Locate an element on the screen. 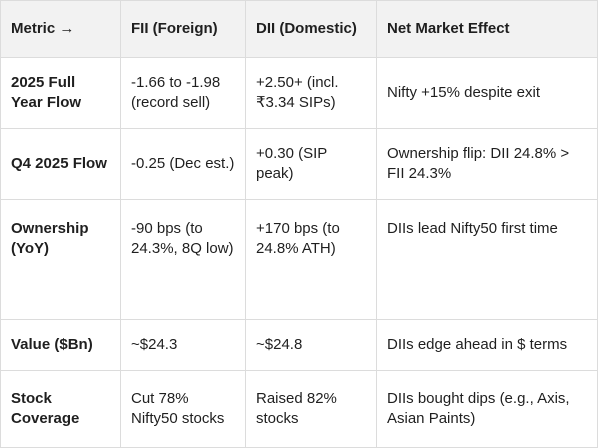 Image resolution: width=599 pixels, height=448 pixels. metric-cell: Value ($Bn) is located at coordinates (60, 345).